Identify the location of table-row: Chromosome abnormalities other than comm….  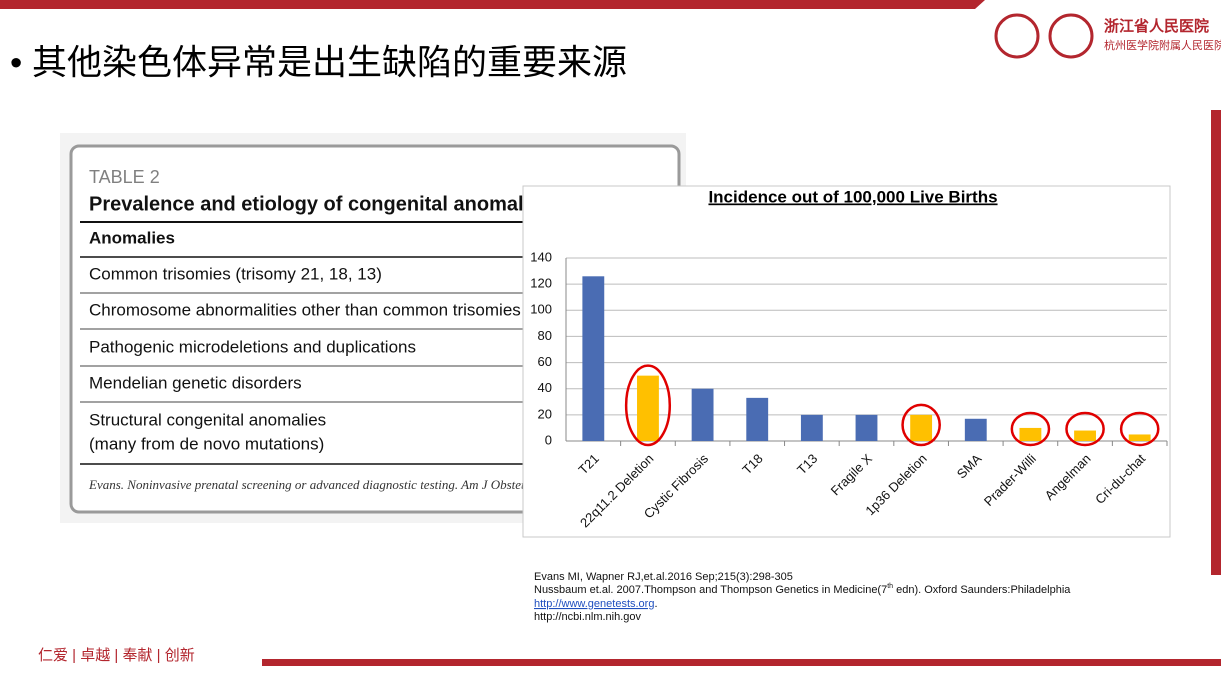
(305, 309).